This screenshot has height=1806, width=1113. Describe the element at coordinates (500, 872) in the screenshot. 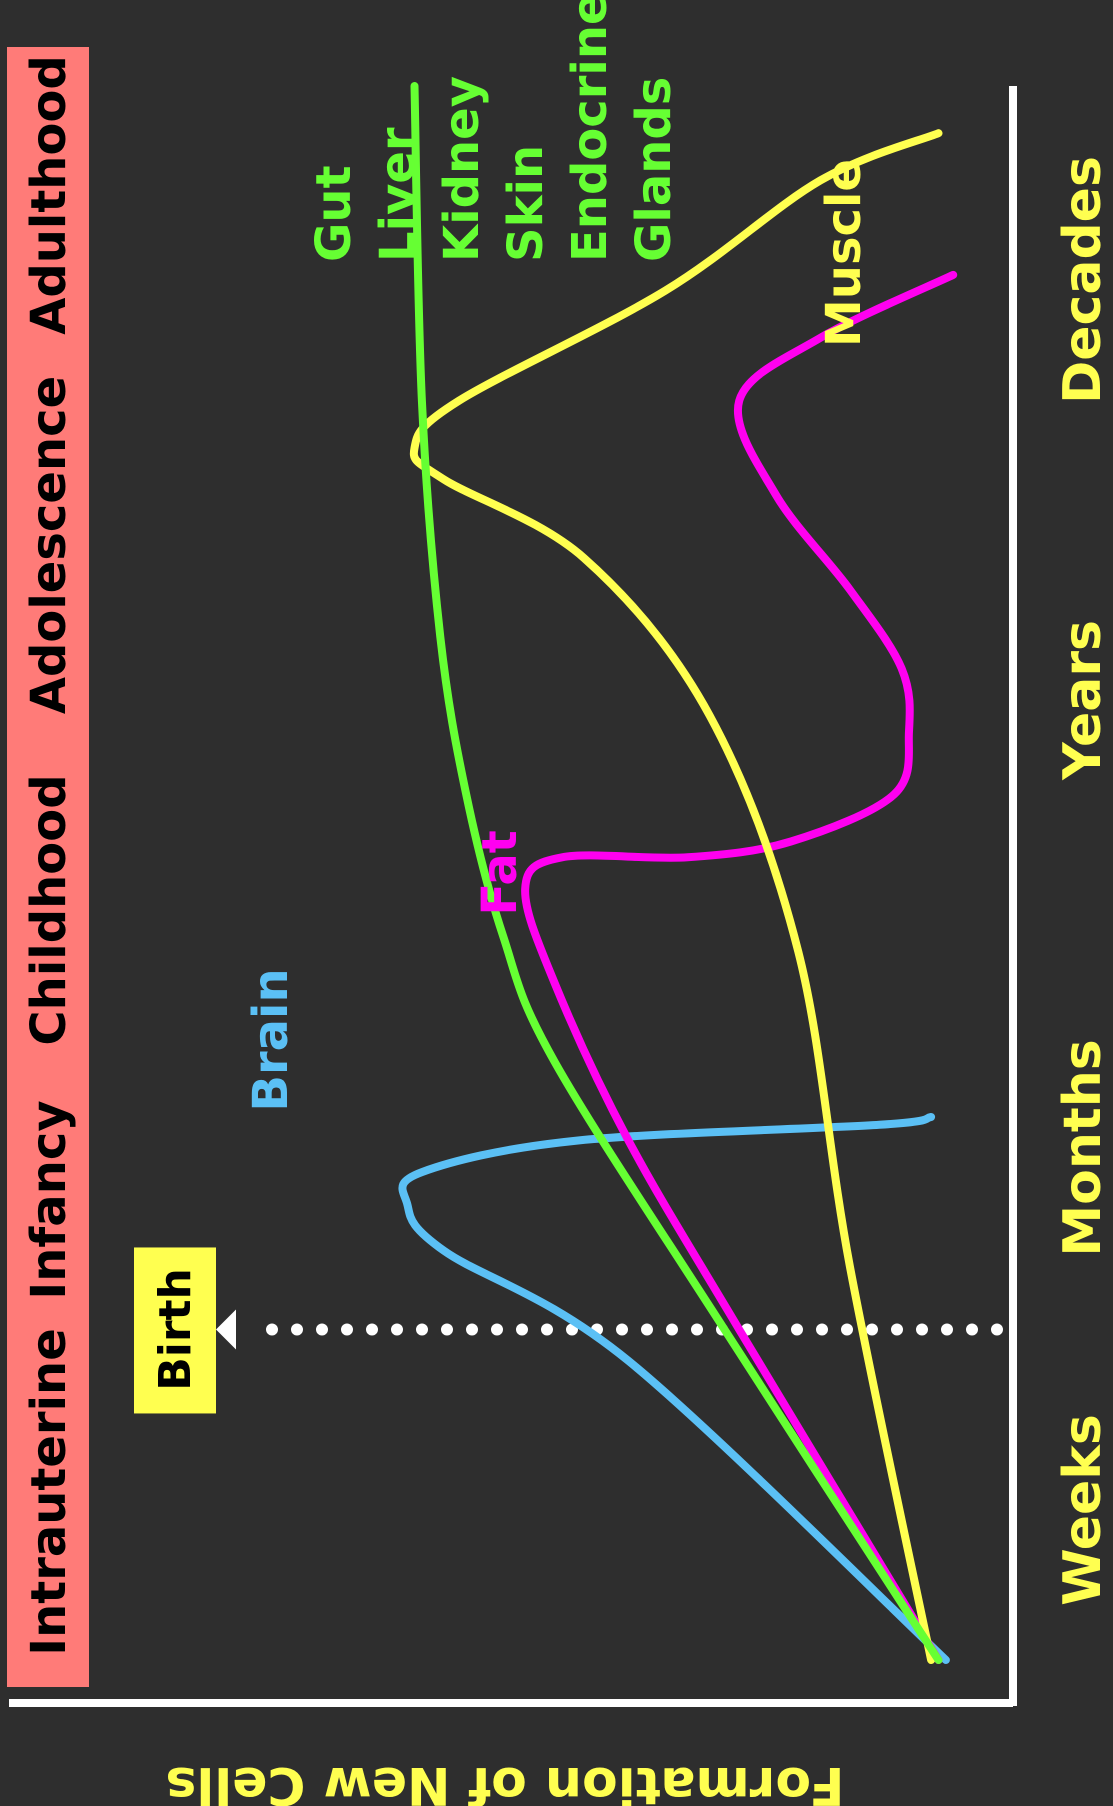

I see `fat-label: Fat` at that location.